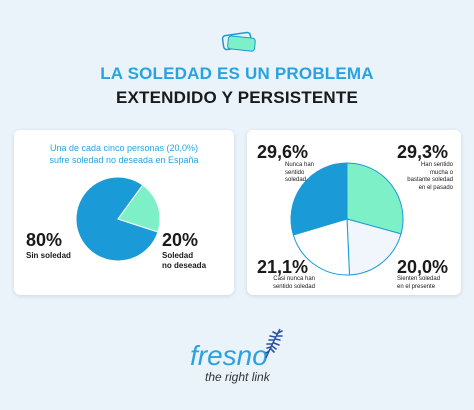  I want to click on left-label-unwanted: Soledad no deseada, so click(184, 261).